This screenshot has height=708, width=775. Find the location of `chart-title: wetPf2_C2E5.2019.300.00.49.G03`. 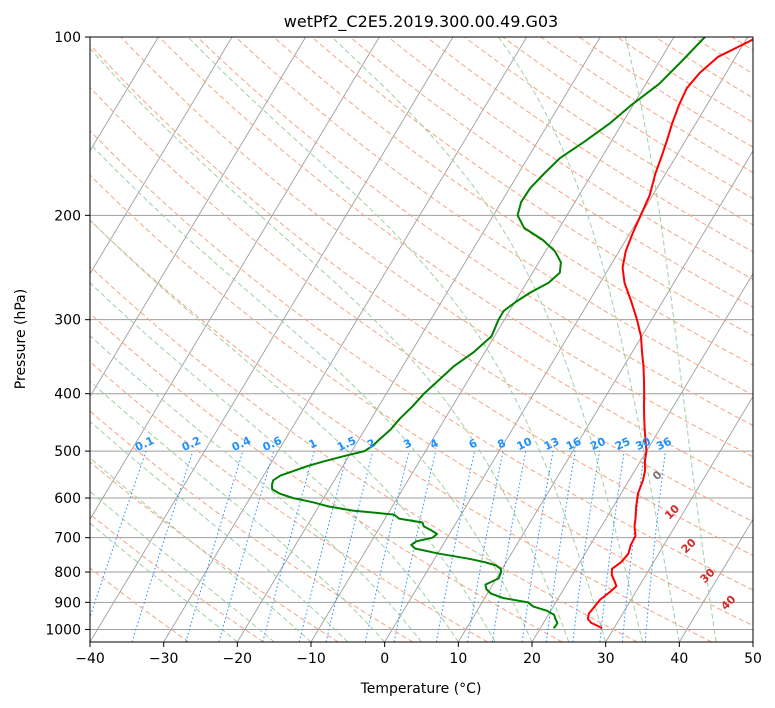

chart-title: wetPf2_C2E5.2019.300.00.49.G03 is located at coordinates (421, 22).